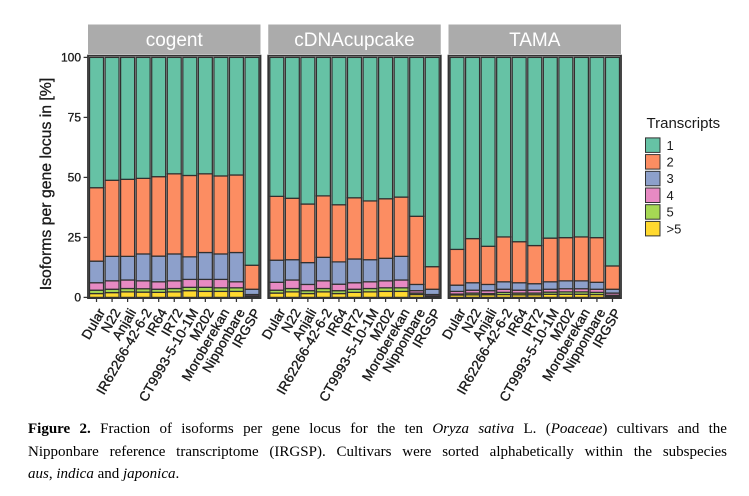 The image size is (749, 496). I want to click on svg-text: 4, so click(670, 195).